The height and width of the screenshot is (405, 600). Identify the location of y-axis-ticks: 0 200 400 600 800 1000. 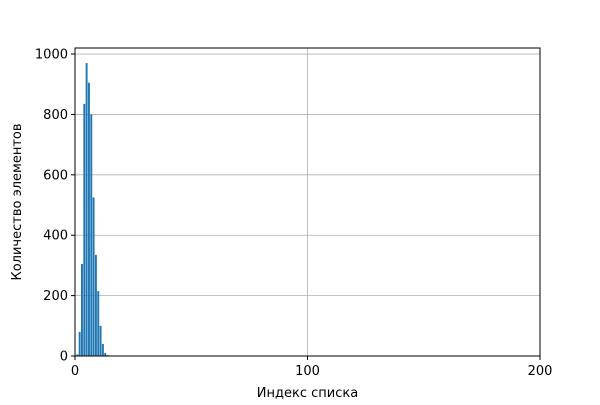
(55, 206).